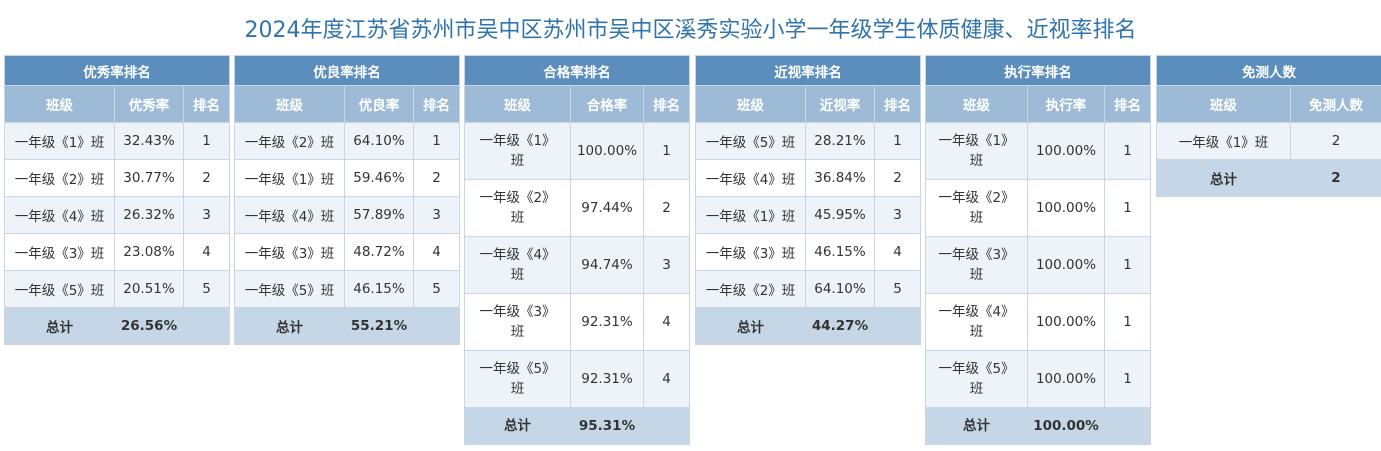  What do you see at coordinates (1066, 426) in the screenshot?
I see `total-value: 100.00%` at bounding box center [1066, 426].